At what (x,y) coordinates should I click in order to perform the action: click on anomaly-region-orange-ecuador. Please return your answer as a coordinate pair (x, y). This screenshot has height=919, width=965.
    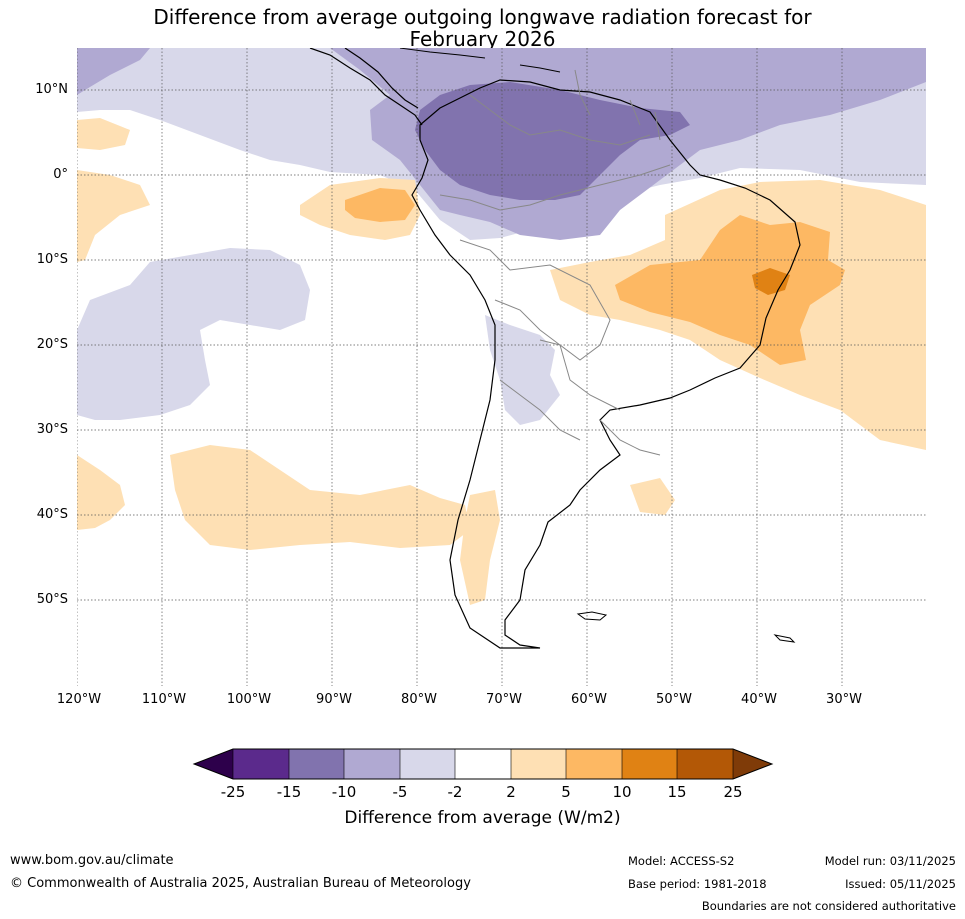
    Looking at the image, I should click on (380, 205).